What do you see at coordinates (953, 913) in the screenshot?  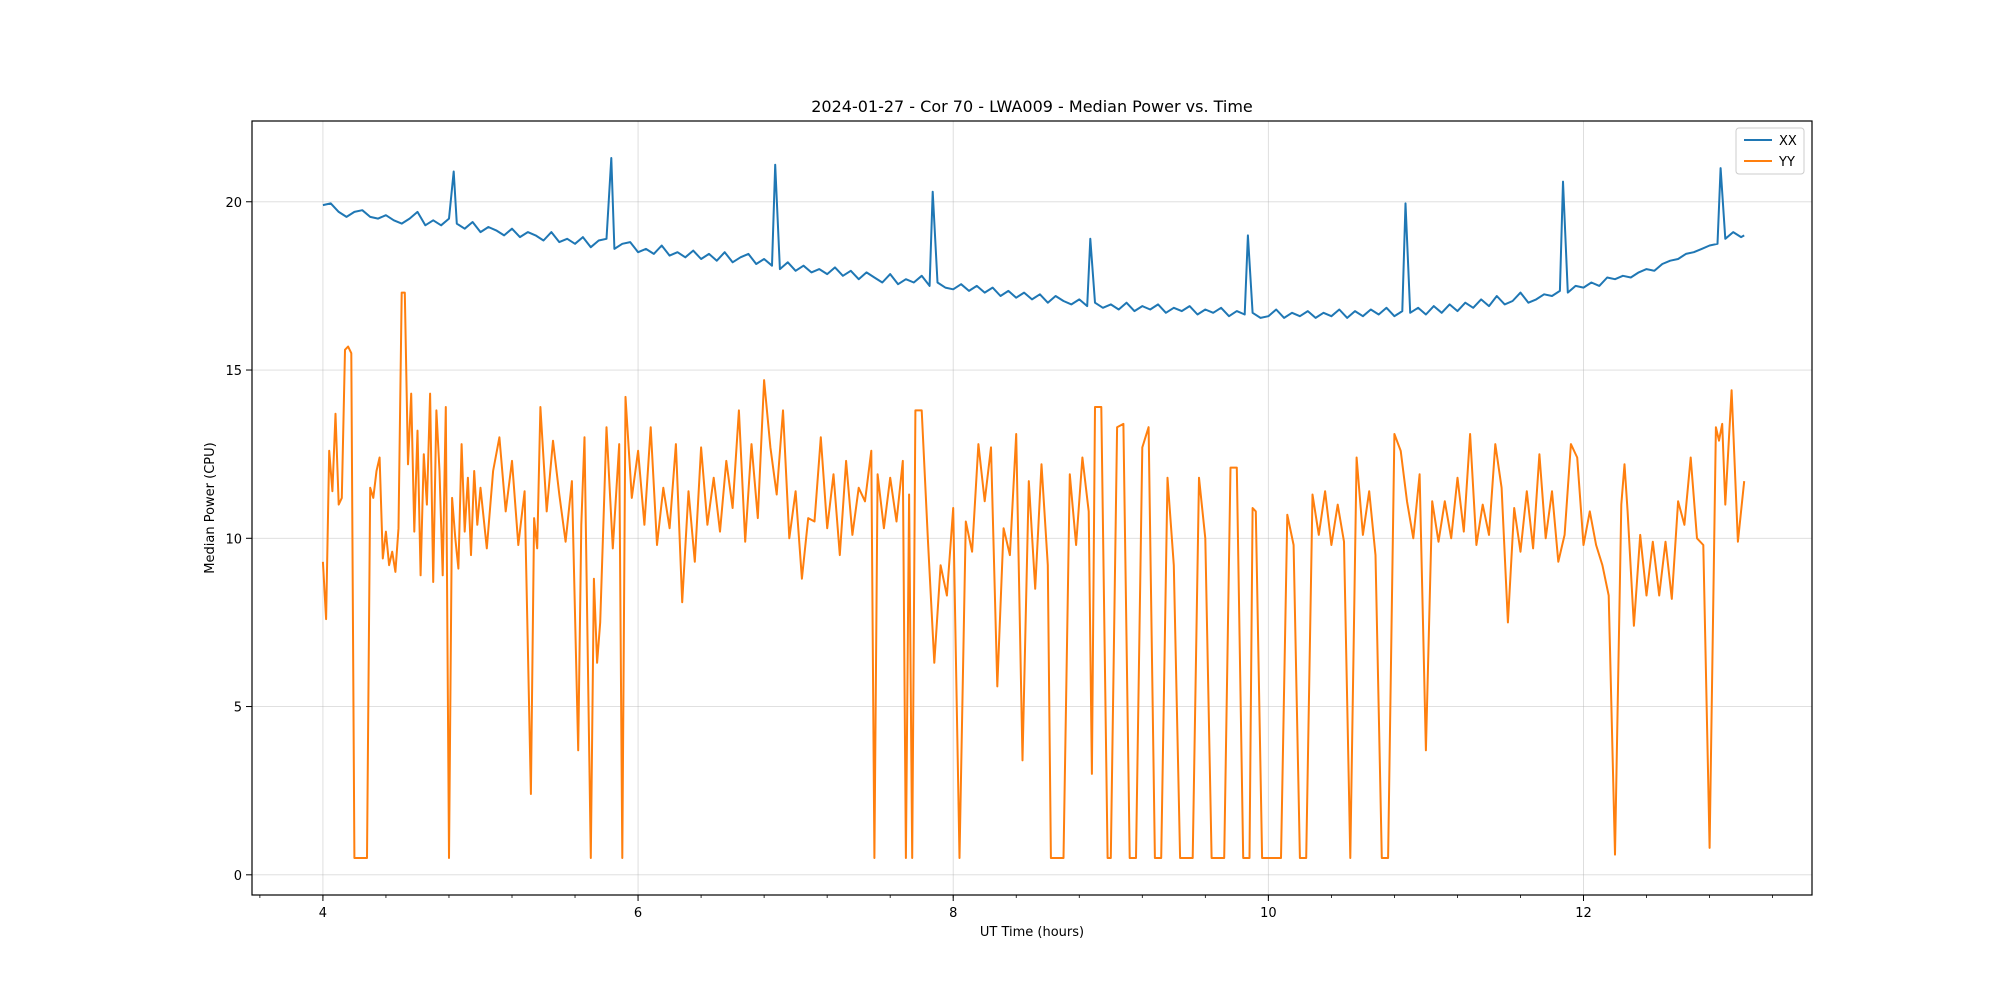 I see `x-tick-label: 8` at bounding box center [953, 913].